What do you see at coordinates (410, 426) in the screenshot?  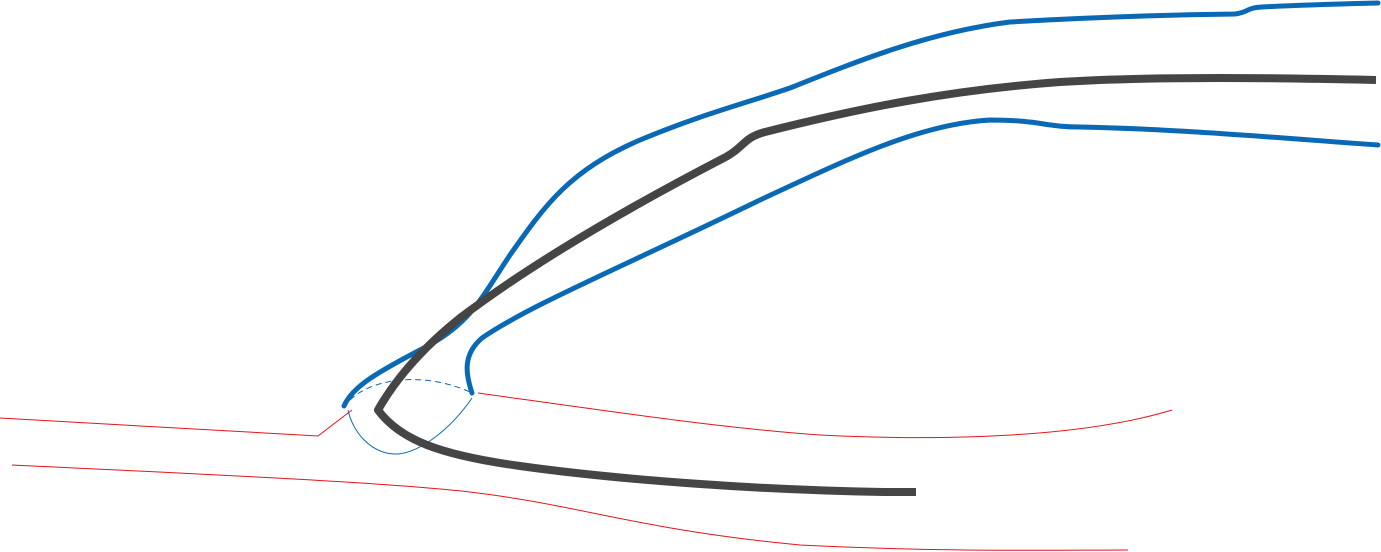 I see `detail-arc` at bounding box center [410, 426].